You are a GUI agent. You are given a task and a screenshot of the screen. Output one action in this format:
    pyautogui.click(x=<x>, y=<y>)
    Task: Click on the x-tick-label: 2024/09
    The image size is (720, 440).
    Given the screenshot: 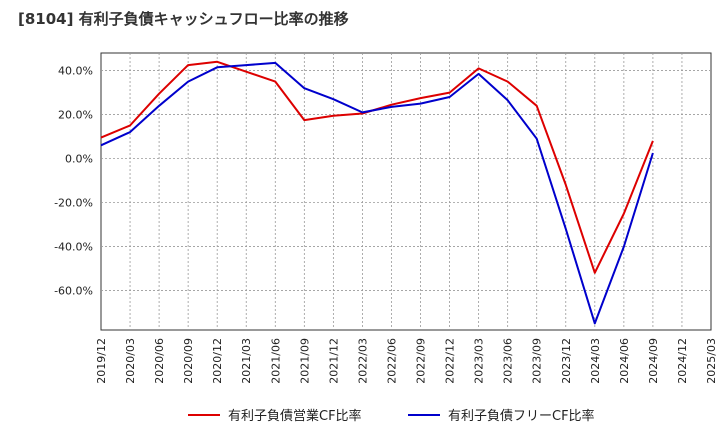 What is the action you would take?
    pyautogui.click(x=653, y=361)
    